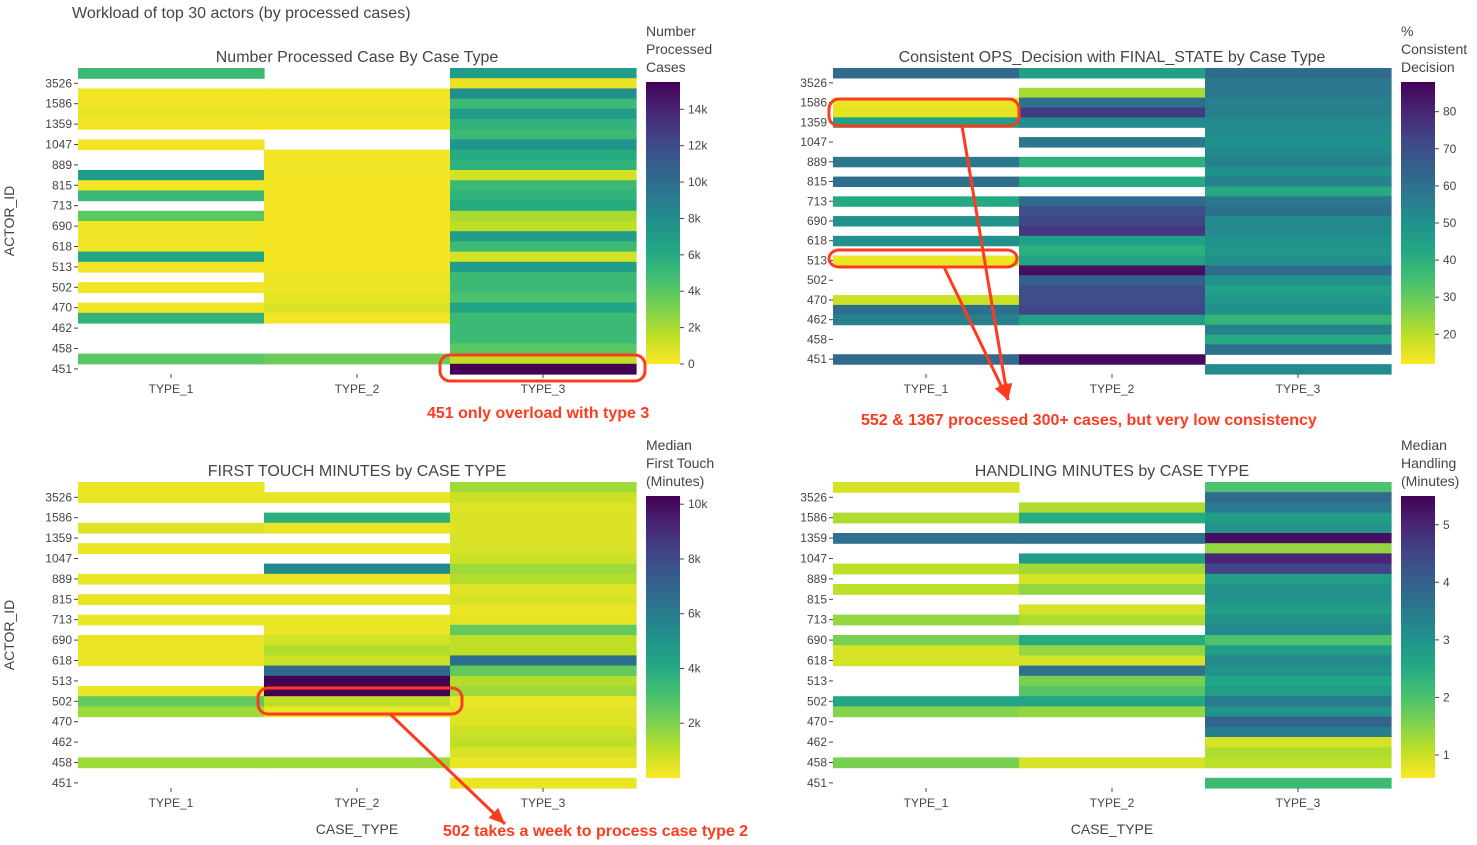 Image resolution: width=1477 pixels, height=845 pixels. What do you see at coordinates (976, 333) in the screenshot?
I see `arrow-552-line` at bounding box center [976, 333].